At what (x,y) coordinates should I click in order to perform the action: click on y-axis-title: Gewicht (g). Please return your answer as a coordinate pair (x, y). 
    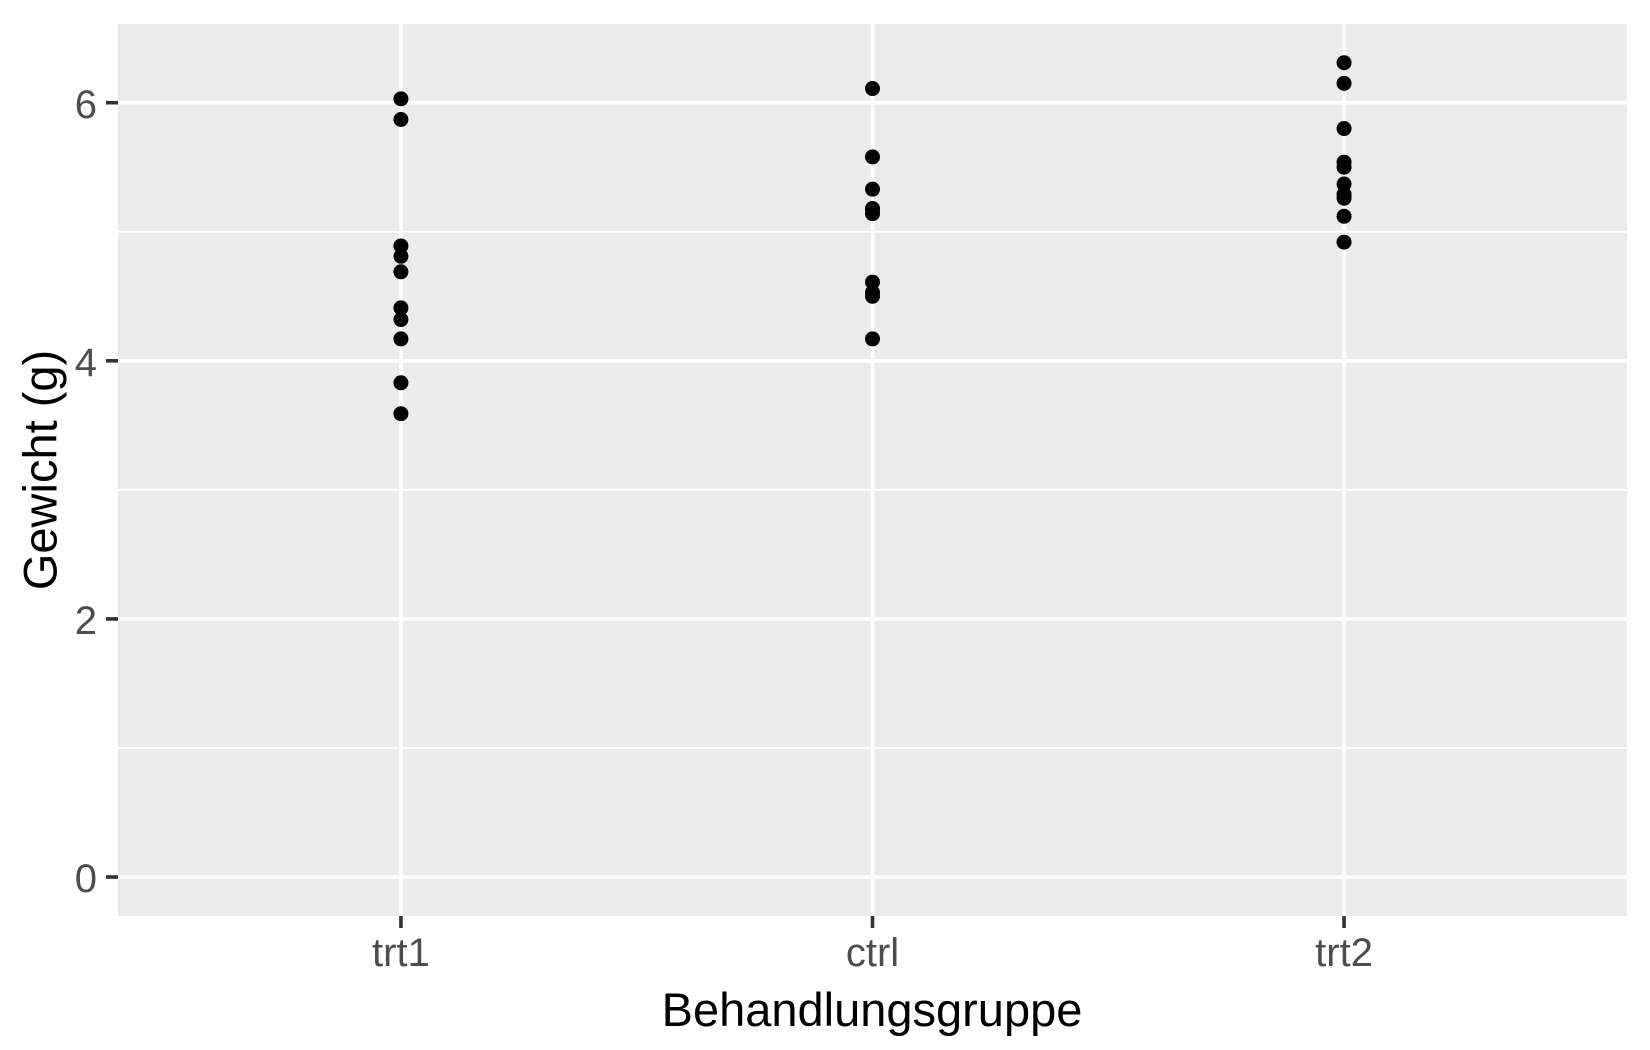
    Looking at the image, I should click on (40, 470).